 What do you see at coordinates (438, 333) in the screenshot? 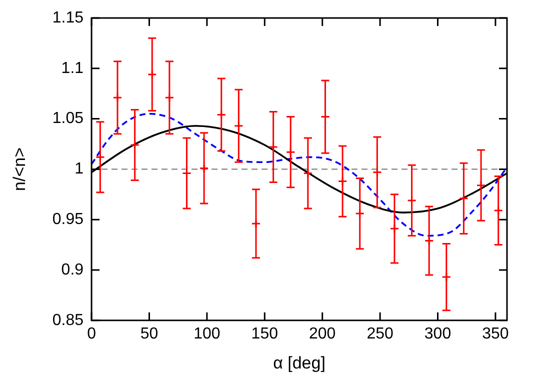
I see `x-tick-label: 300` at bounding box center [438, 333].